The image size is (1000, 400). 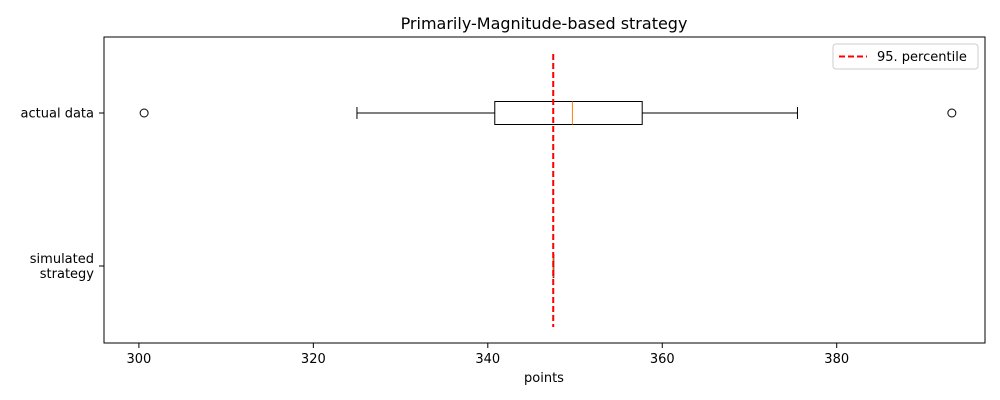 What do you see at coordinates (544, 23) in the screenshot?
I see `chart-title: Primarily-Magnitude-based strategy` at bounding box center [544, 23].